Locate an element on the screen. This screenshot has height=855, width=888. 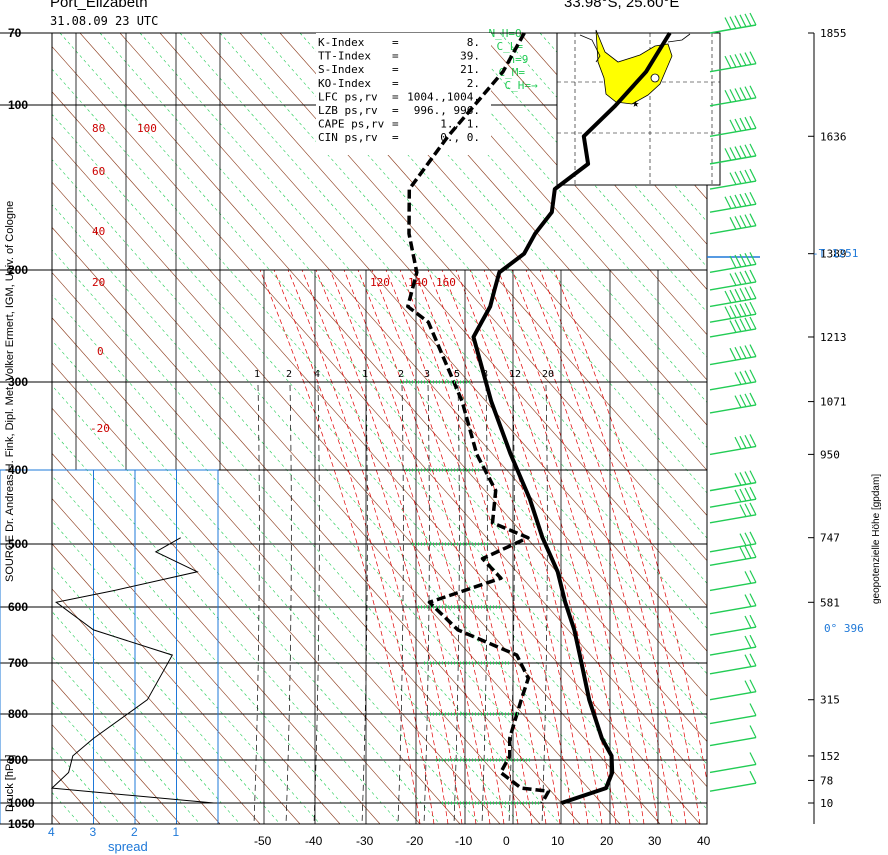
spread-tick-label: 1 is located at coordinates (176, 832).